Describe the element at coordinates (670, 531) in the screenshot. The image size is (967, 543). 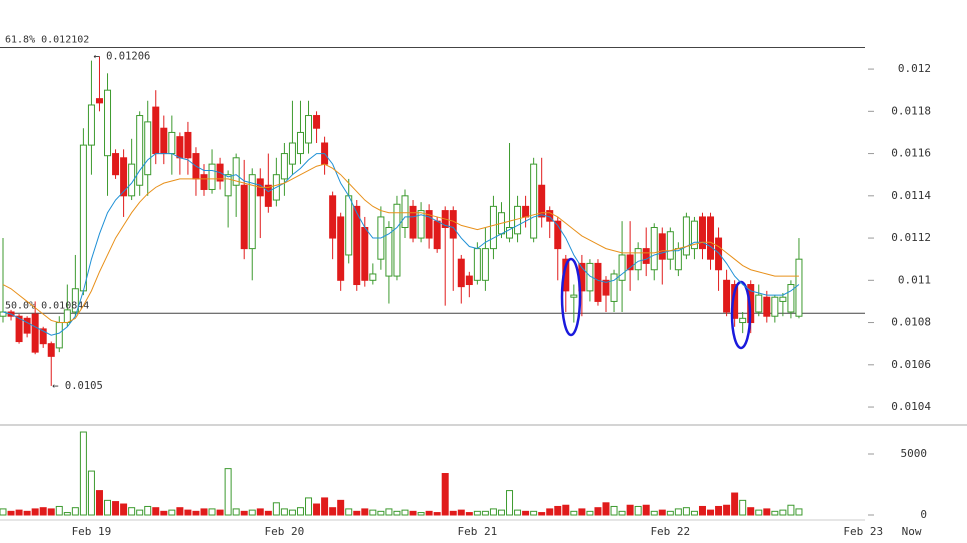
I see `x-tick-label: Feb 22` at that location.